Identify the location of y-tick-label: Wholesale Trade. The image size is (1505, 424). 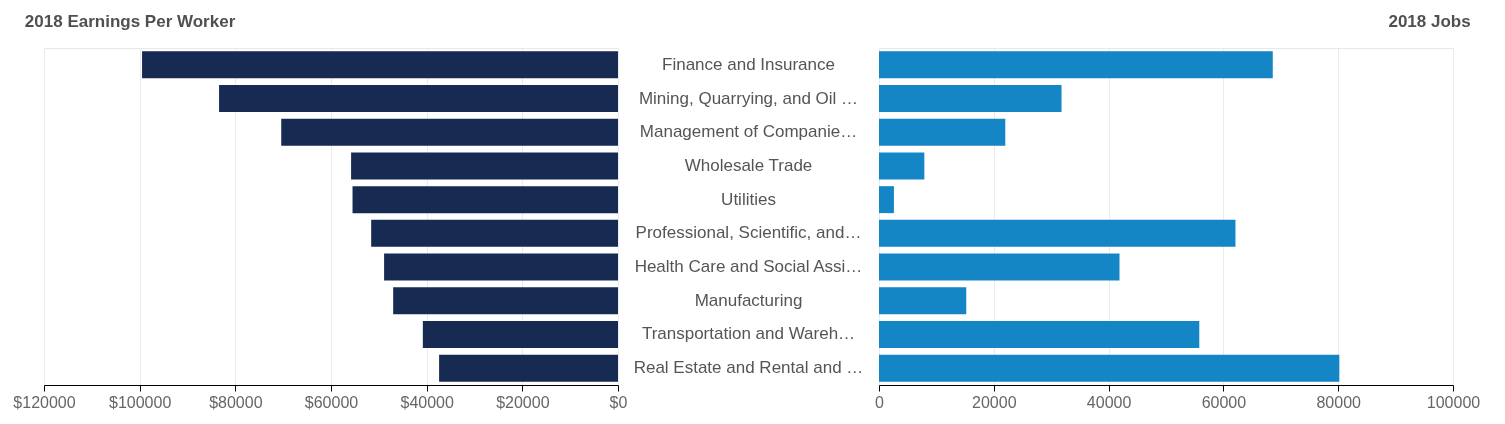
(748, 165).